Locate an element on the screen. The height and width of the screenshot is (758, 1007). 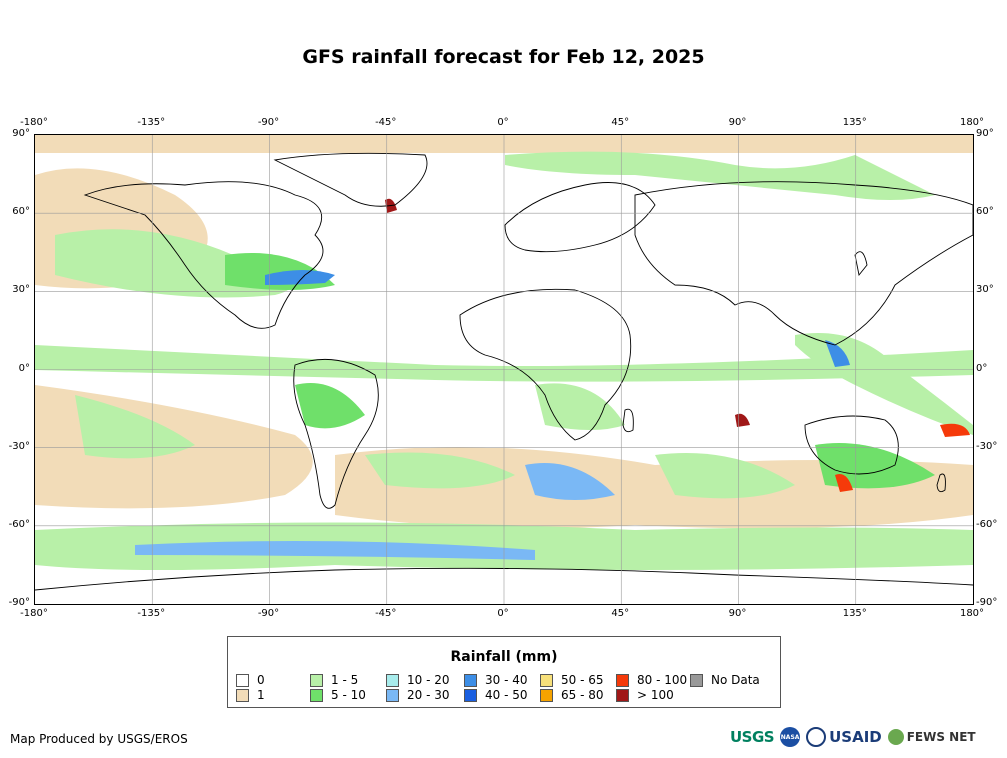
legend-label: 1 is located at coordinates (261, 695).